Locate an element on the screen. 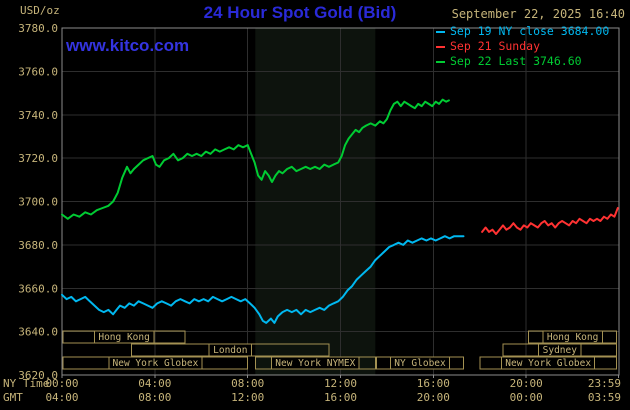 This screenshot has height=410, width=630. gmt-tick-label: 08:00 is located at coordinates (154, 397).